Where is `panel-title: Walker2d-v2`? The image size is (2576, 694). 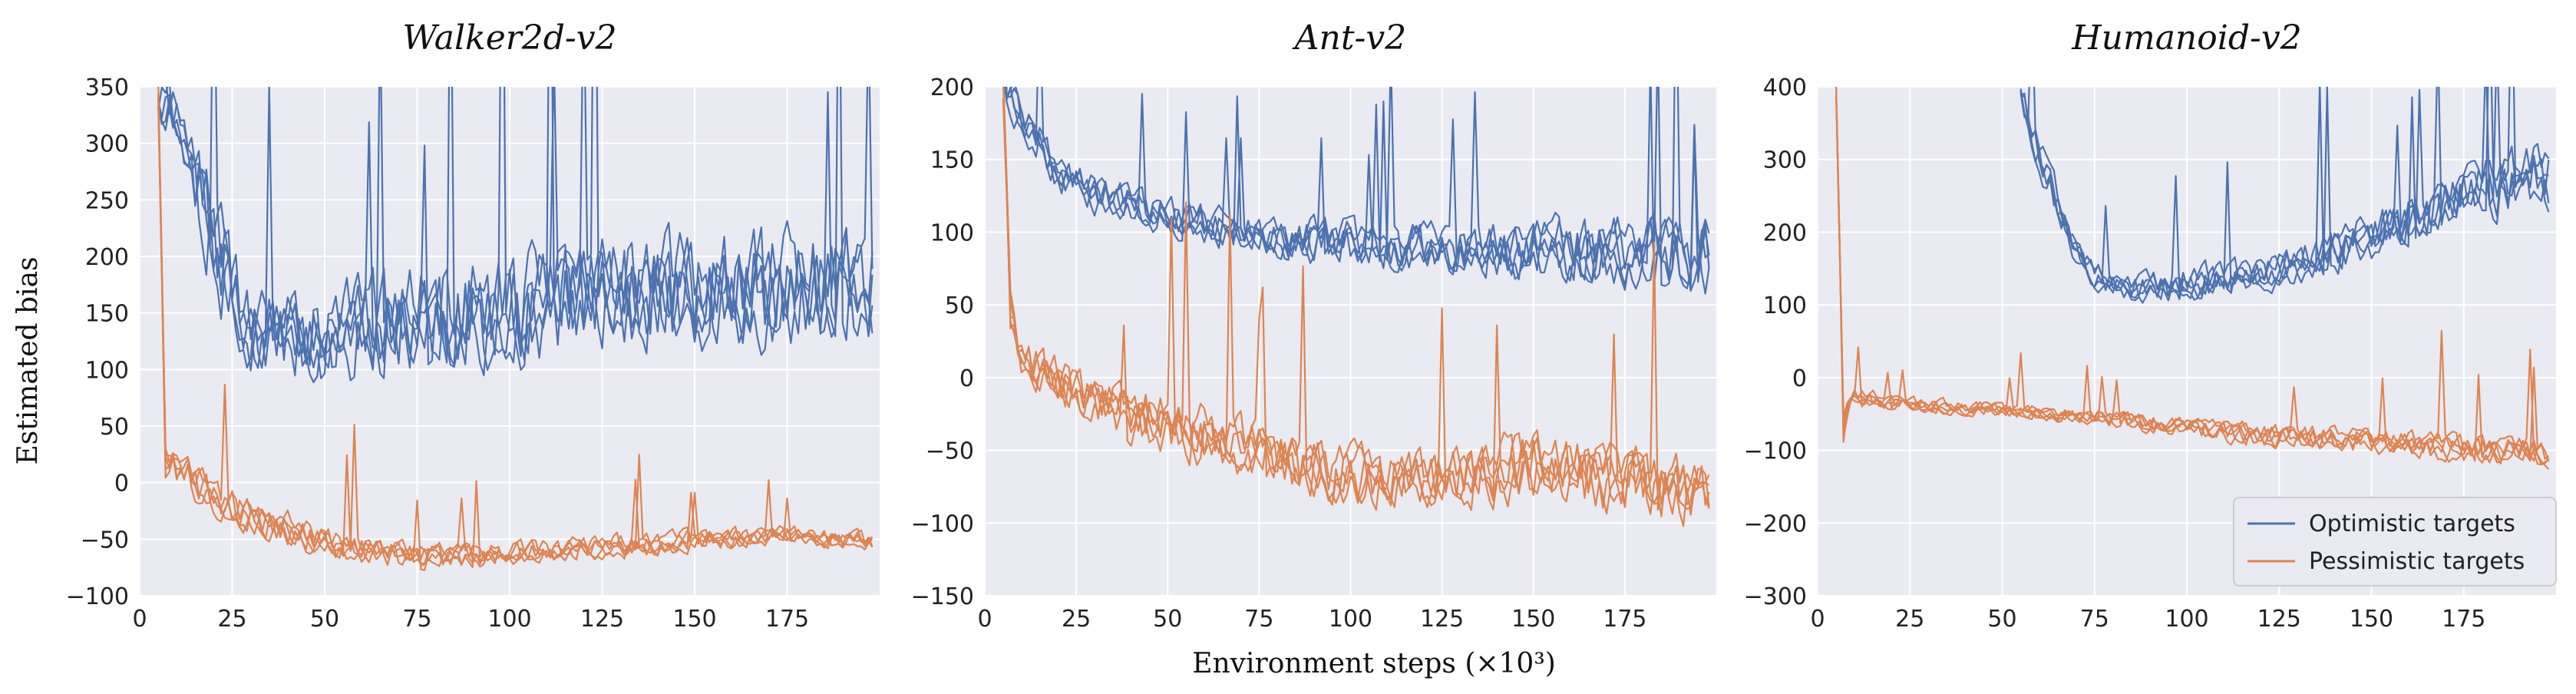
panel-title: Walker2d-v2 is located at coordinates (509, 38).